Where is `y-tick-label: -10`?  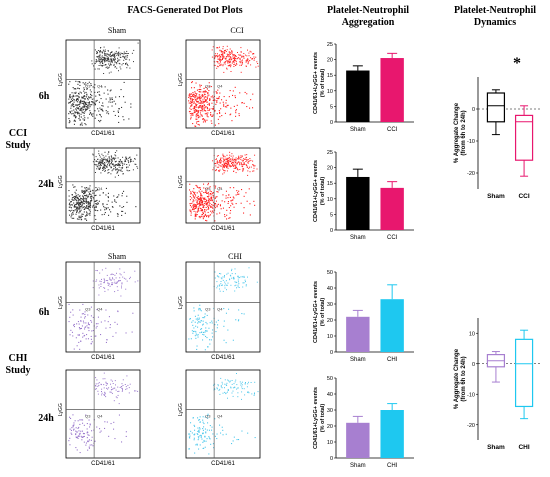
y-tick-label: -10 is located at coordinates (471, 395).